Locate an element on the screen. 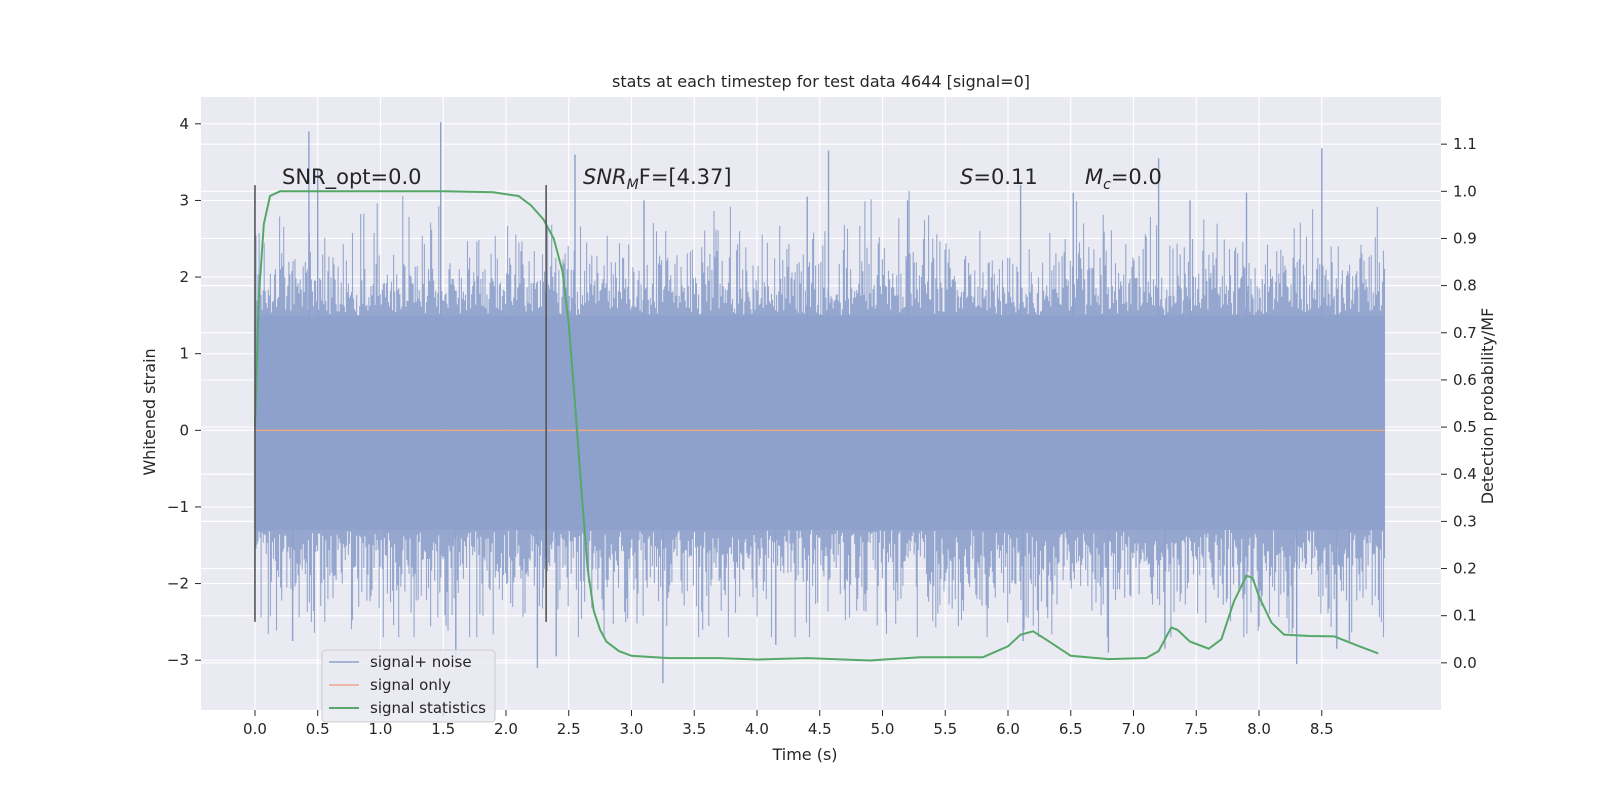  x-tick-label: 5.5 is located at coordinates (945, 729).